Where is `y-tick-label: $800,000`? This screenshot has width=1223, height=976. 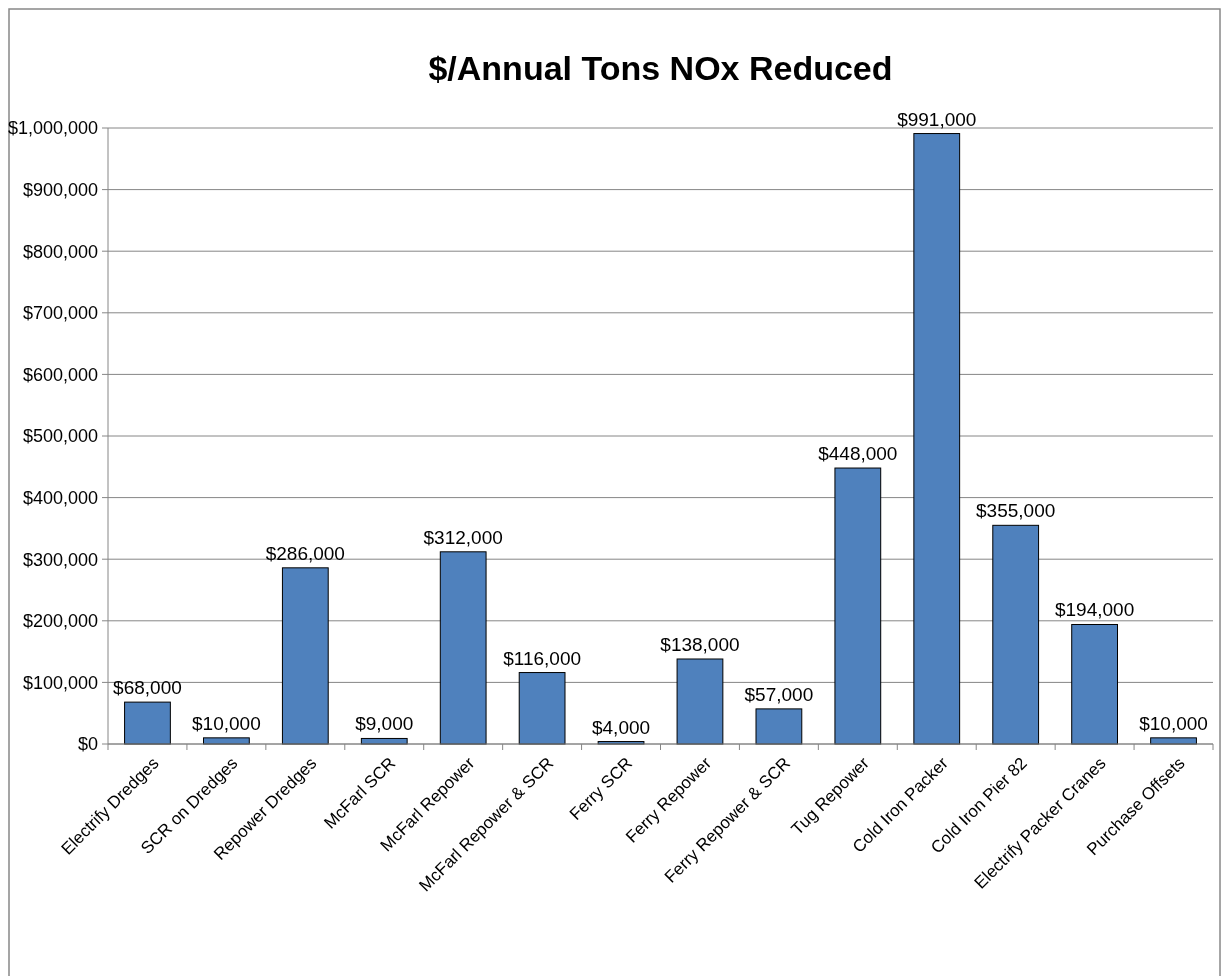 y-tick-label: $800,000 is located at coordinates (60, 251).